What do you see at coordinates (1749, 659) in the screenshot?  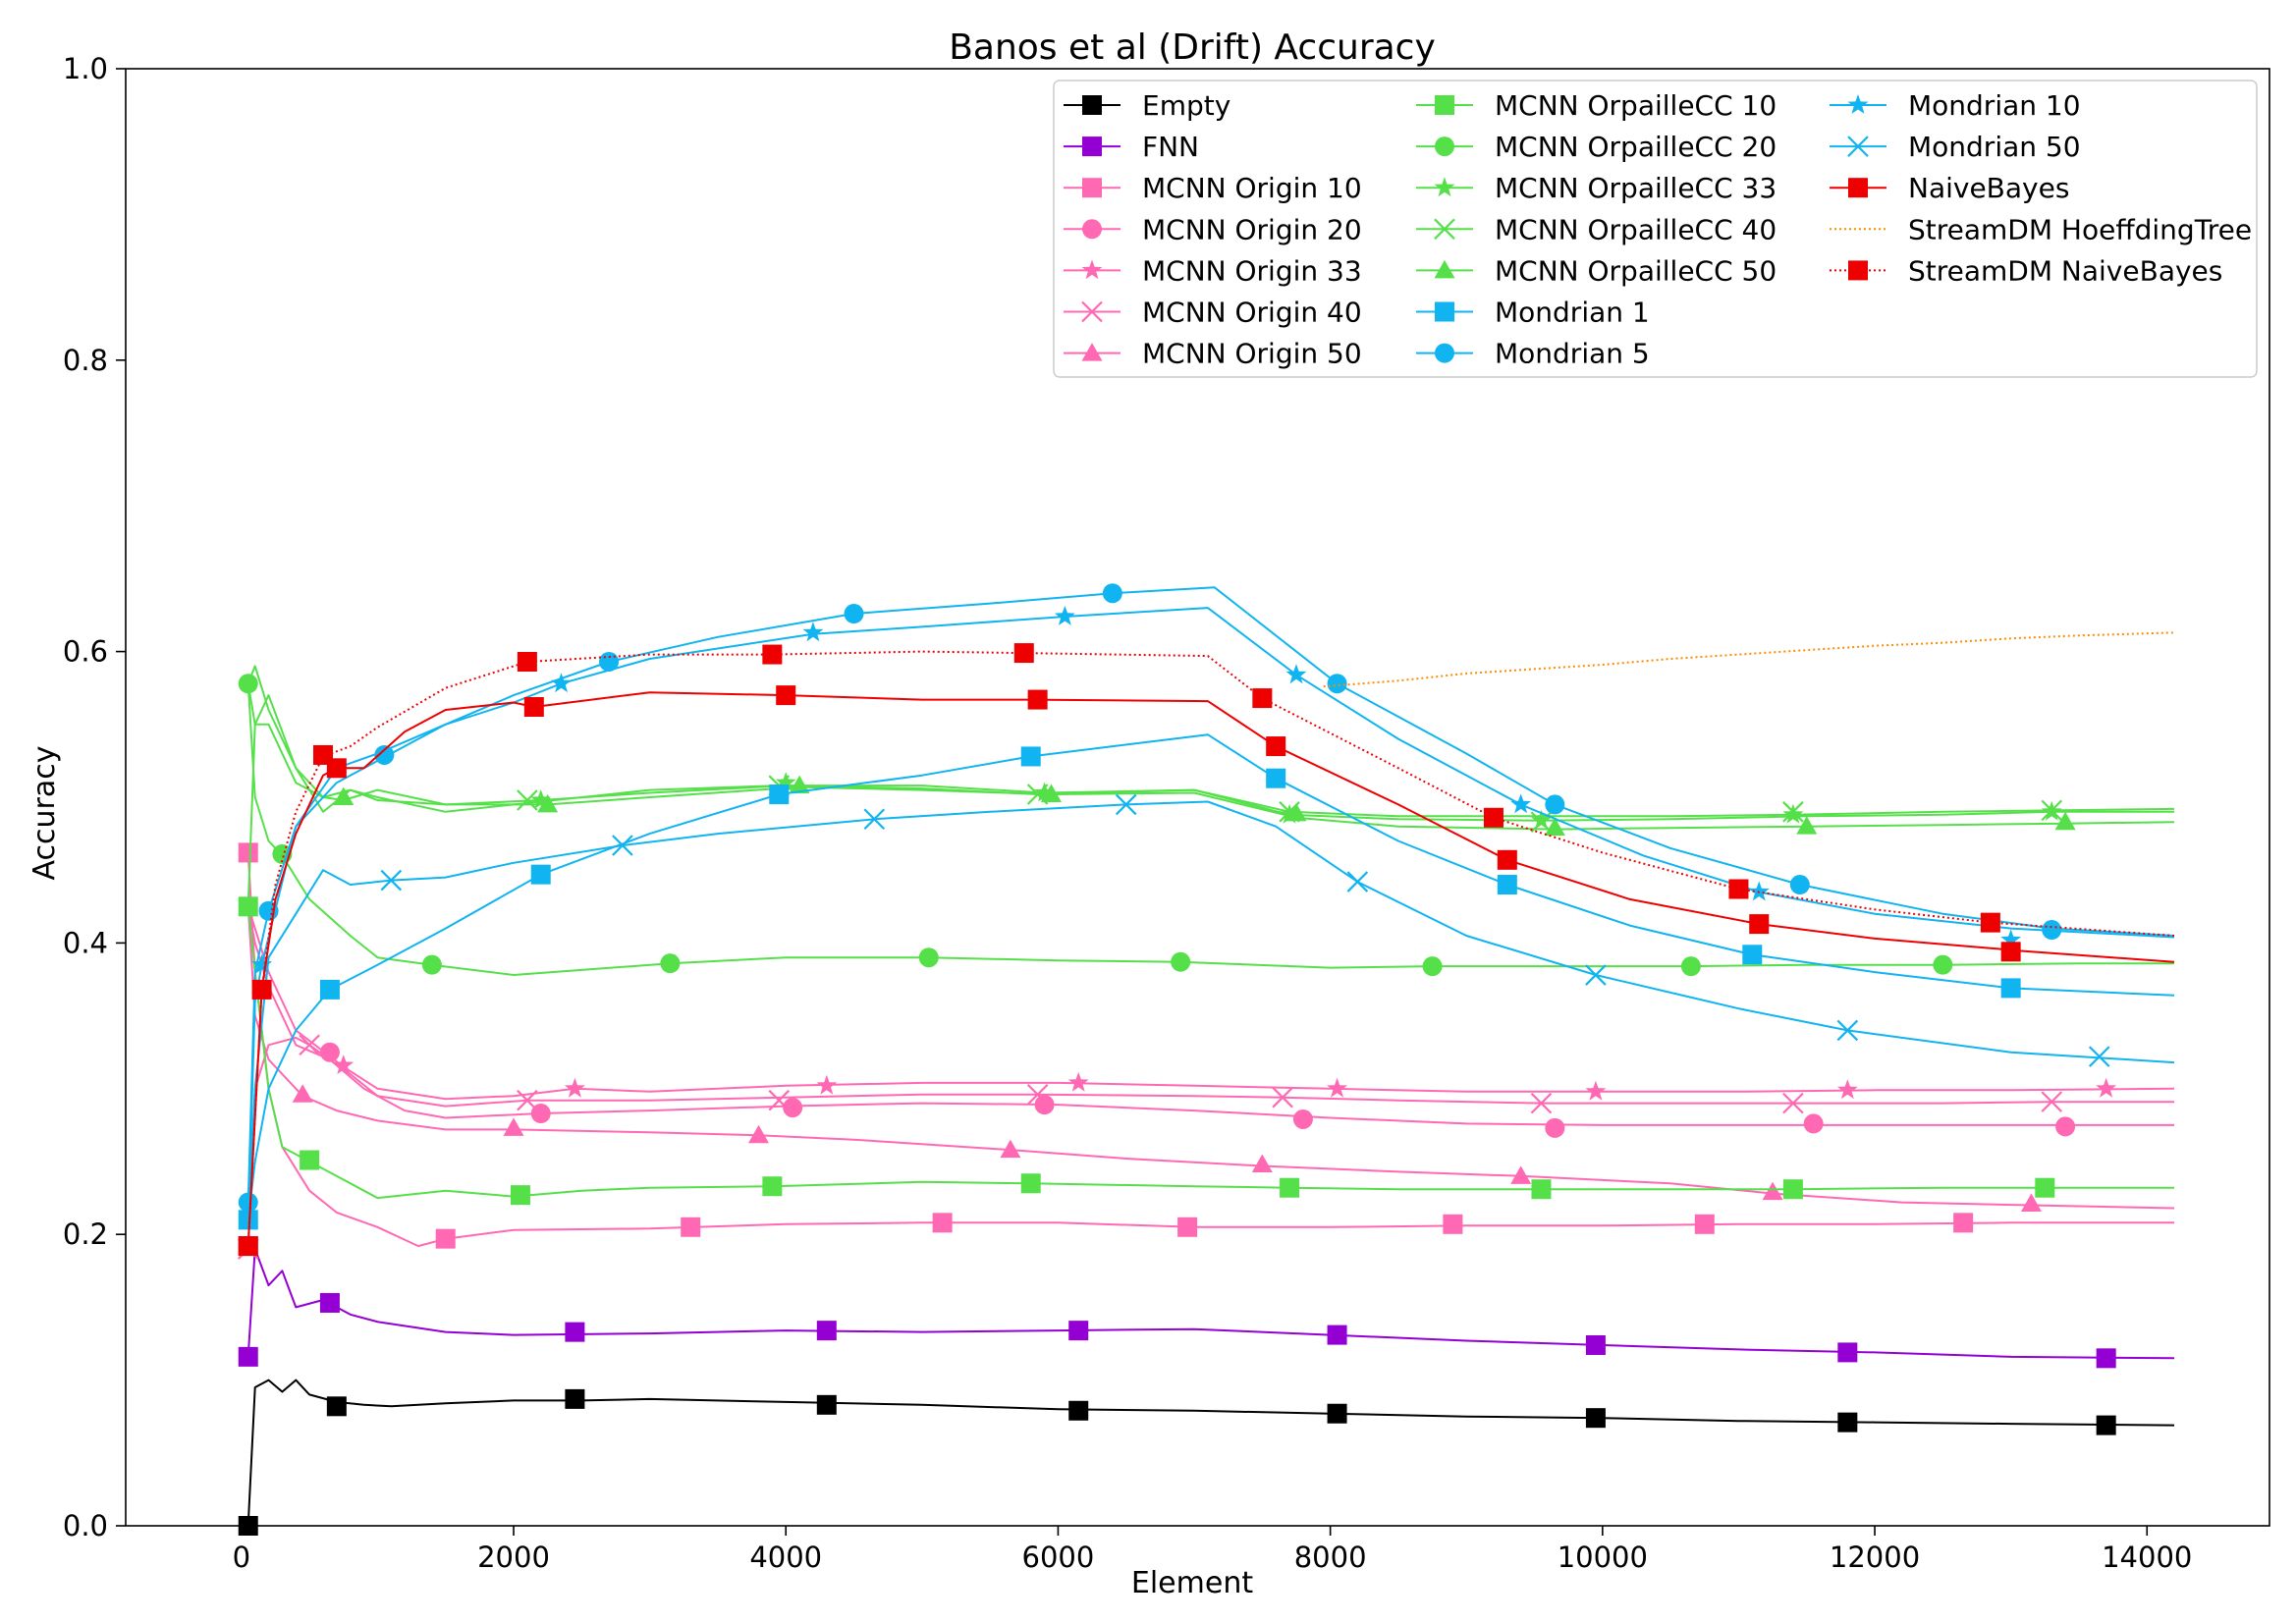 I see `series-streamdm-hoeffdingtree` at bounding box center [1749, 659].